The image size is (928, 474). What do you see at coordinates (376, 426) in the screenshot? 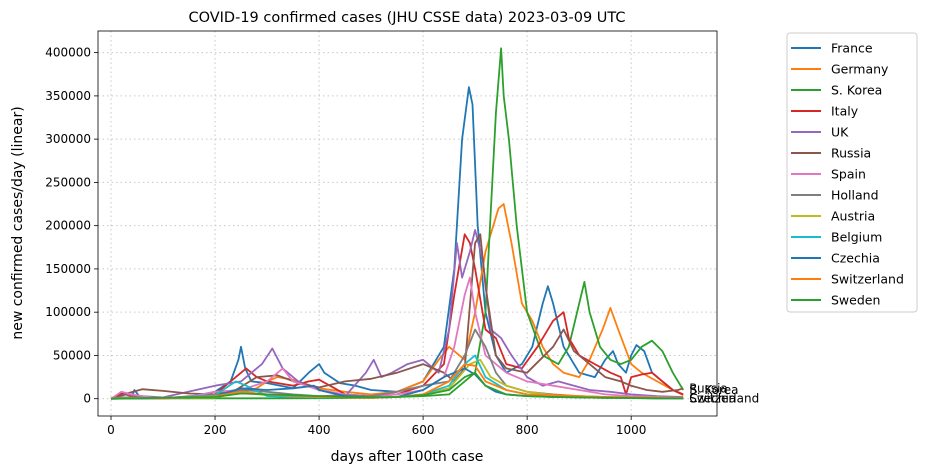
I see `x-axis: 0 200 400 600 800 1000` at bounding box center [376, 426].